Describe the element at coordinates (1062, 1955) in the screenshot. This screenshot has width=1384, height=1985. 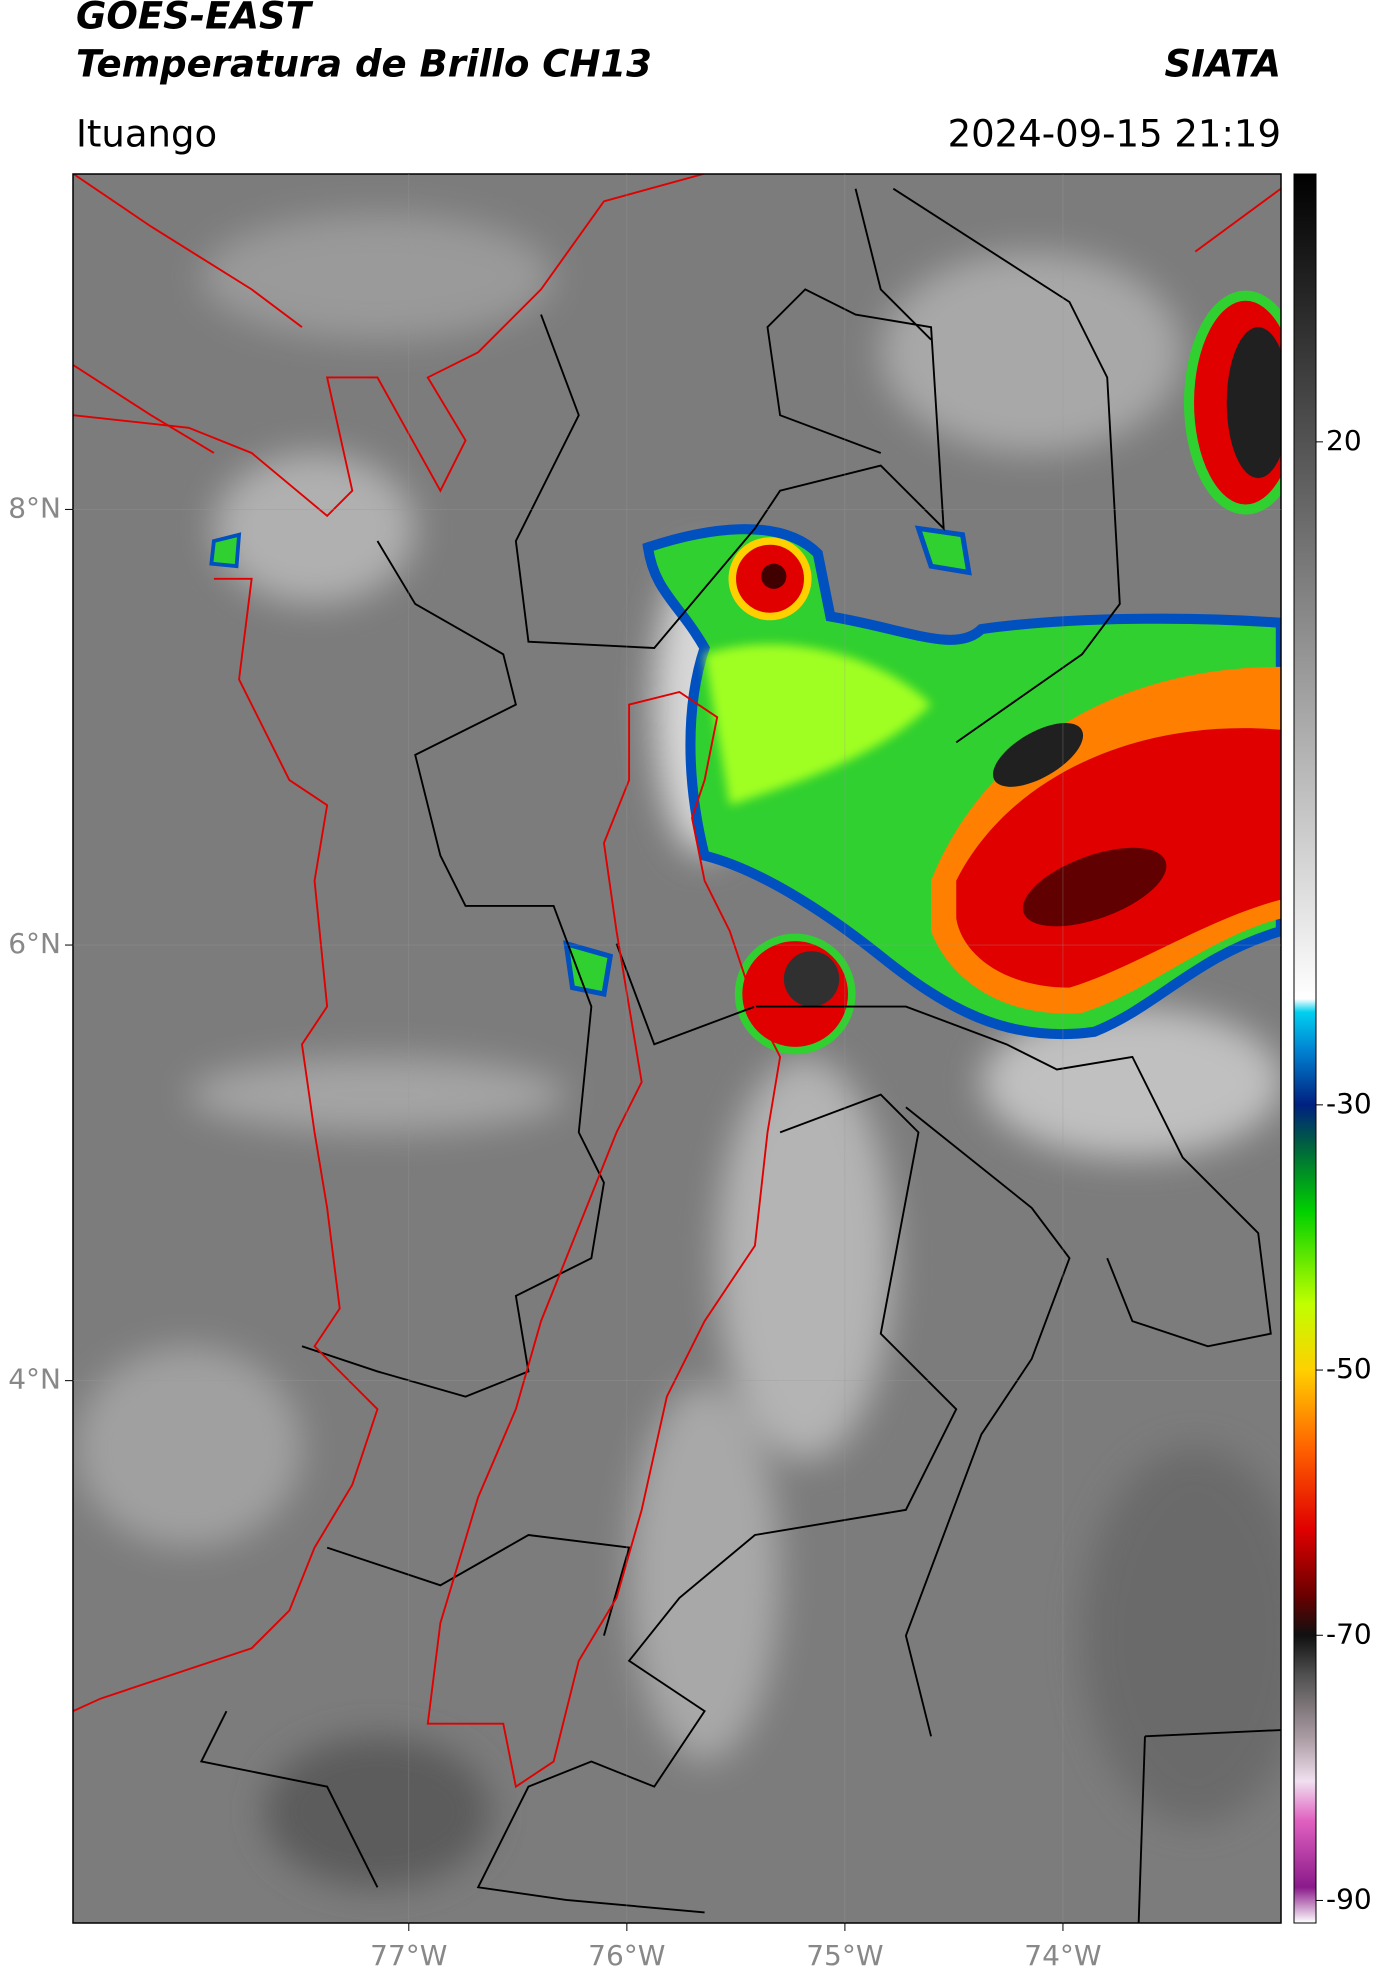
I see `lon-tick-label: 74°W` at that location.